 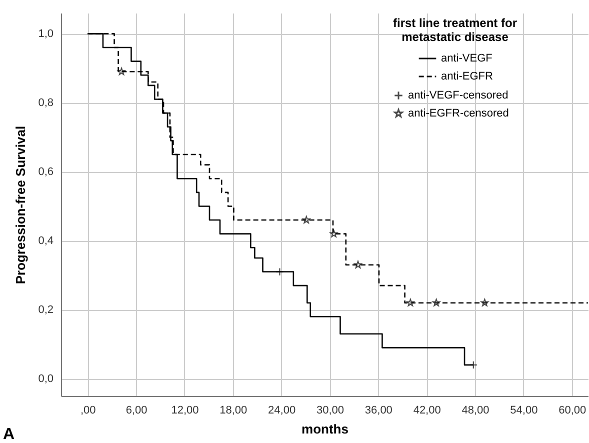 I want to click on x-tick-label: 6,00, so click(x=137, y=410).